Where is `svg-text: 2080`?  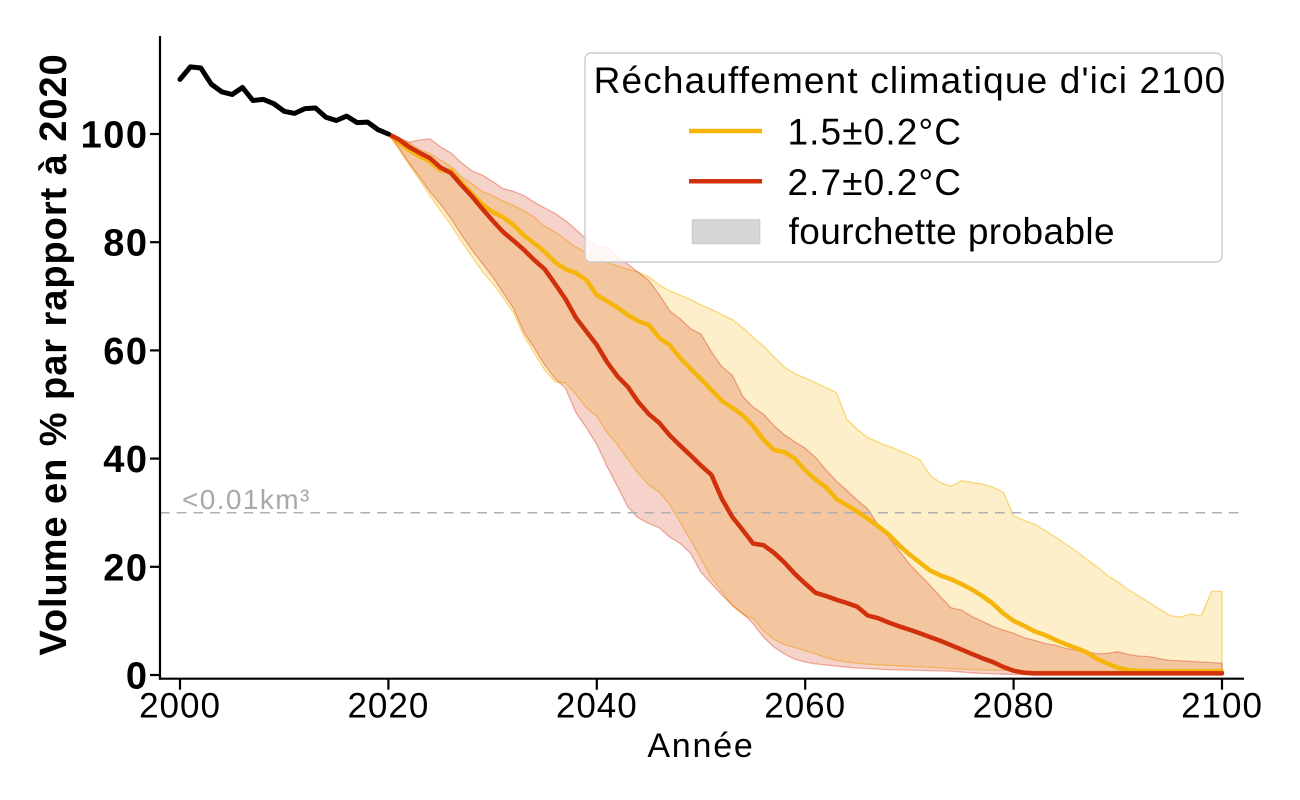 svg-text: 2080 is located at coordinates (1014, 706).